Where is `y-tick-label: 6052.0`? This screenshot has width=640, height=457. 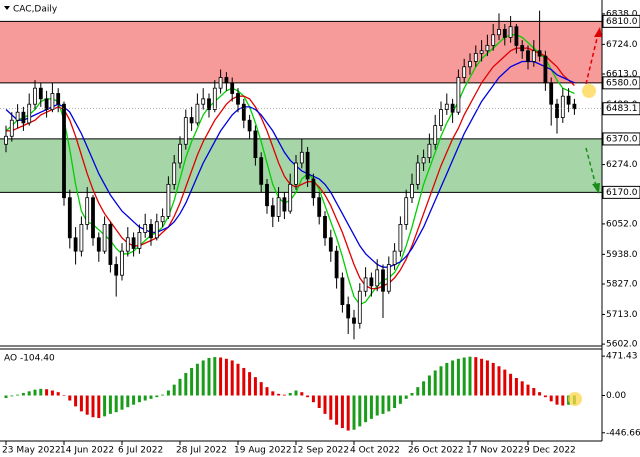
y-tick-label: 6052.0 is located at coordinates (622, 224).